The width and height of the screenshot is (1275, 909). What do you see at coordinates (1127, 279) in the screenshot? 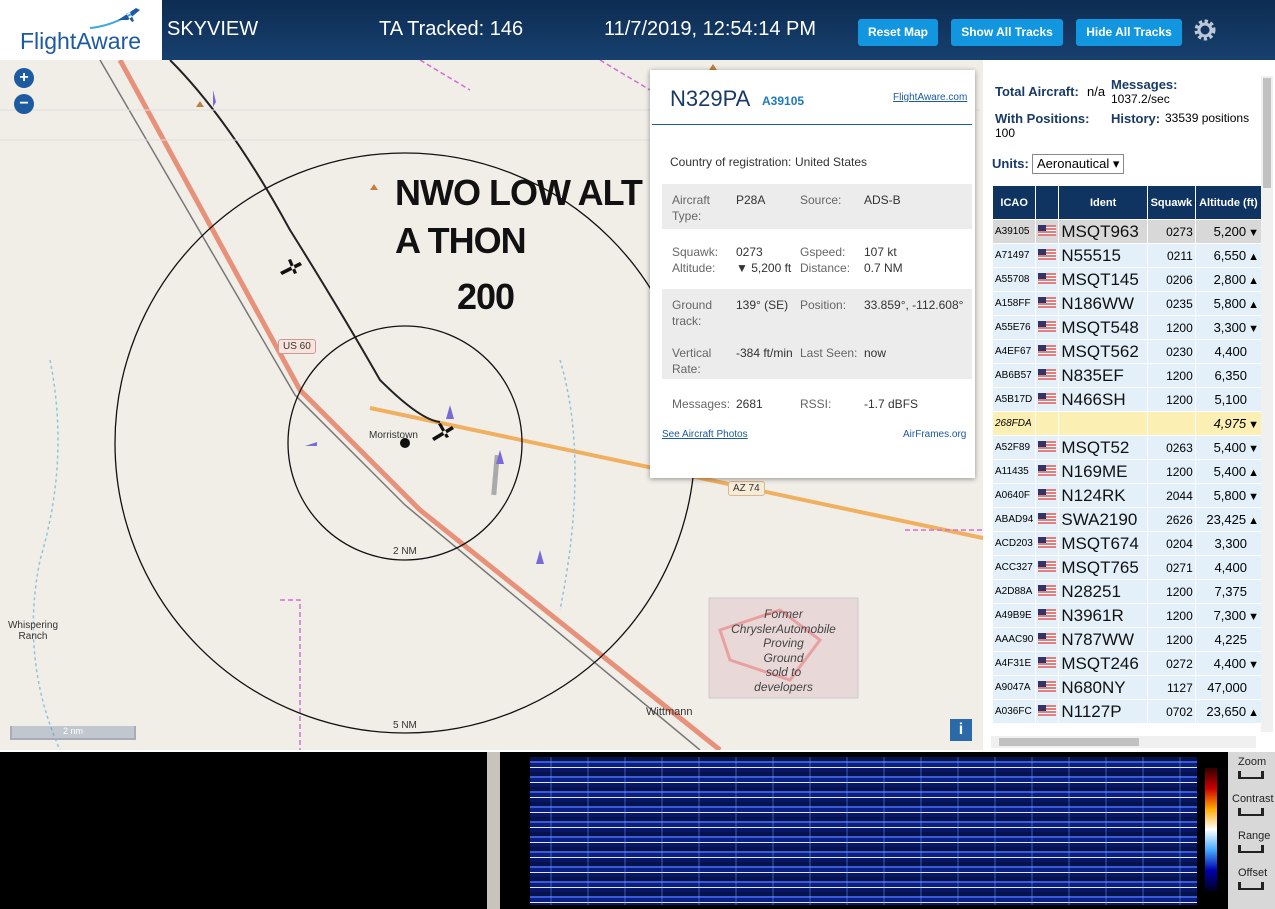
I see `aircraft-row: A55708 MSQT145 0206 2,800 ▲` at bounding box center [1127, 279].